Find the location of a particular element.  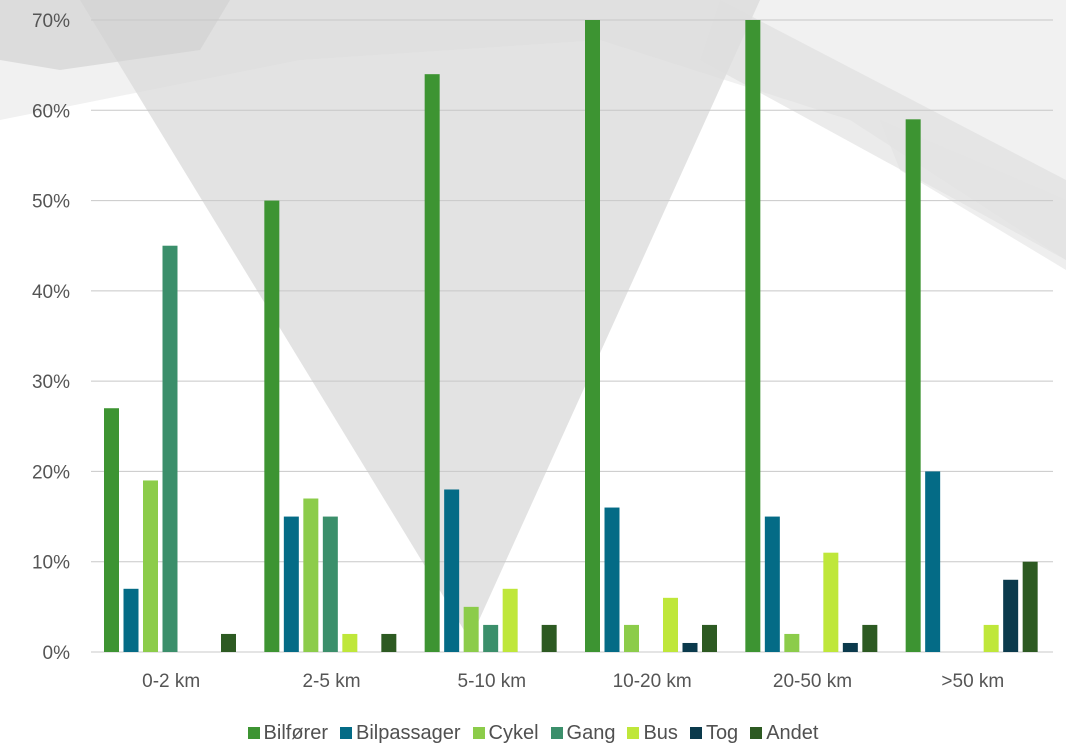

x-tick-label: 10-20 km is located at coordinates (652, 681).